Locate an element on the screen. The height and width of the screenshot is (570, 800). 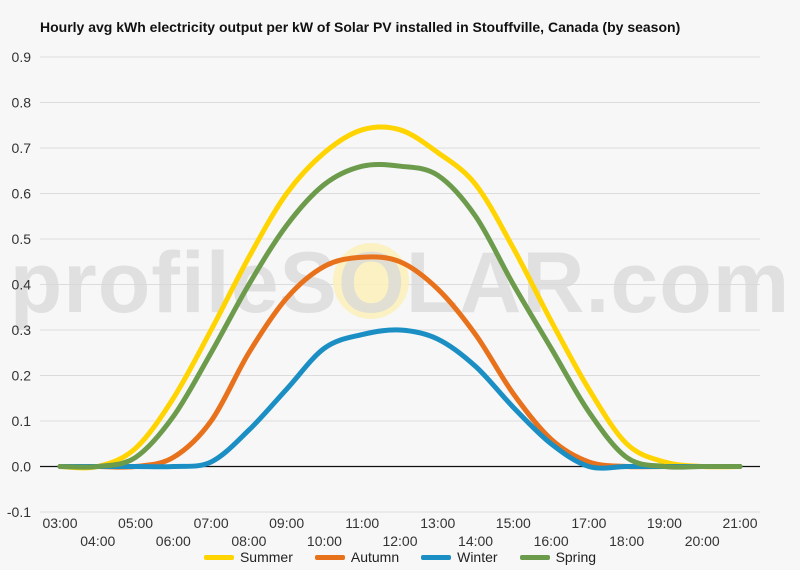
y-tick-label: 0.0 is located at coordinates (22, 467).